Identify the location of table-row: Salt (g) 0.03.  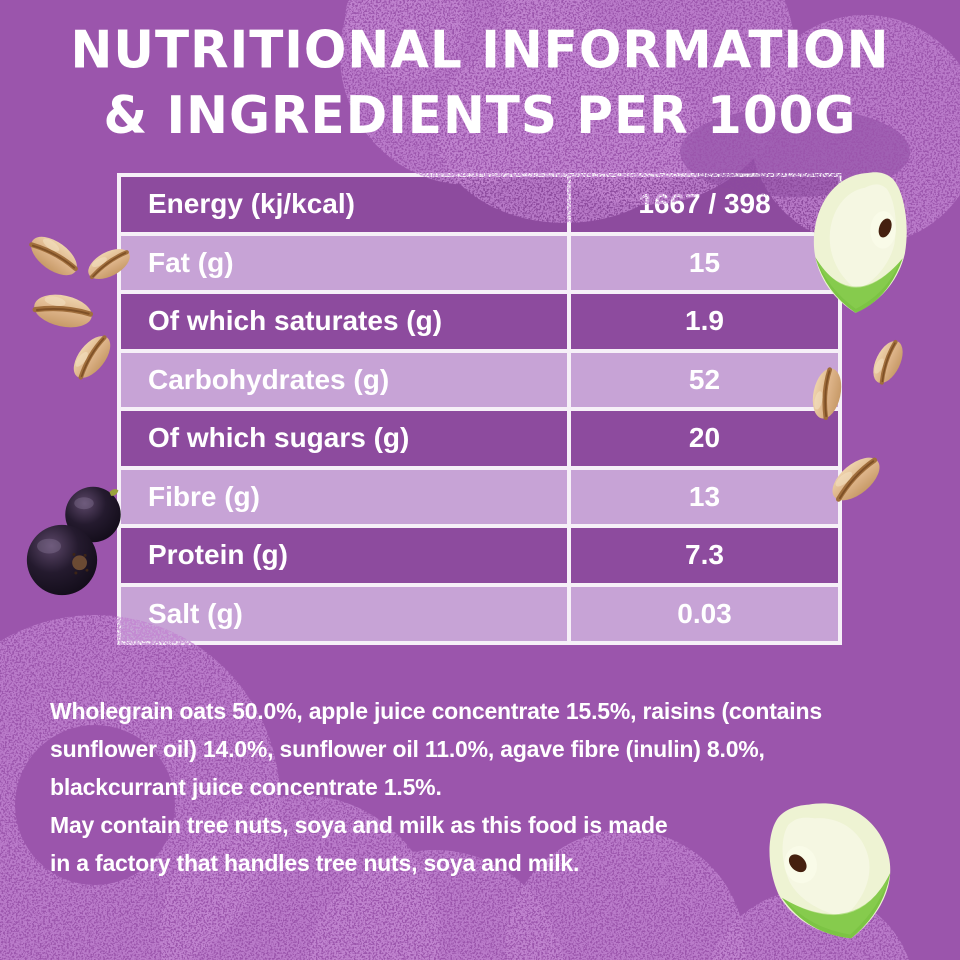
(479, 613).